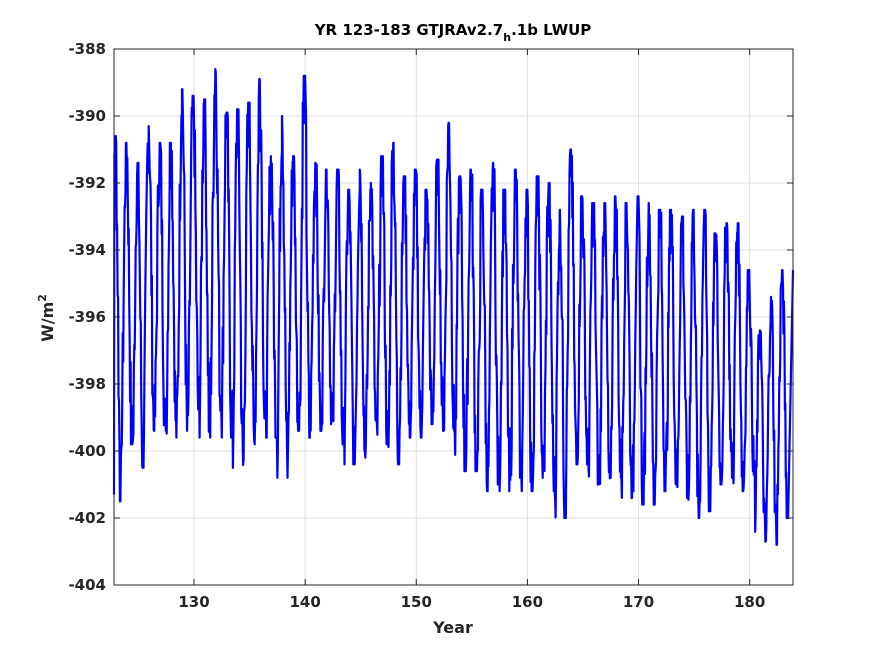  What do you see at coordinates (87, 585) in the screenshot?
I see `y-tick-label: -404` at bounding box center [87, 585].